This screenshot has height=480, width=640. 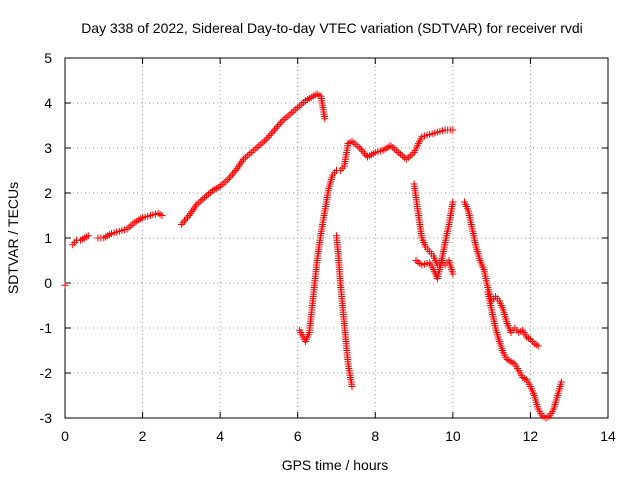 I want to click on y-tick-label: -1, so click(x=46, y=328).